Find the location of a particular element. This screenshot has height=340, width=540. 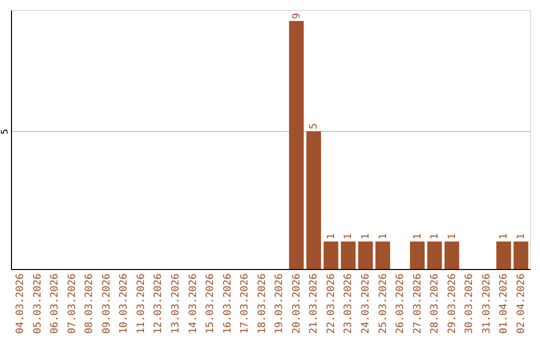

x-tick-label: 08.03.2026 is located at coordinates (90, 304).